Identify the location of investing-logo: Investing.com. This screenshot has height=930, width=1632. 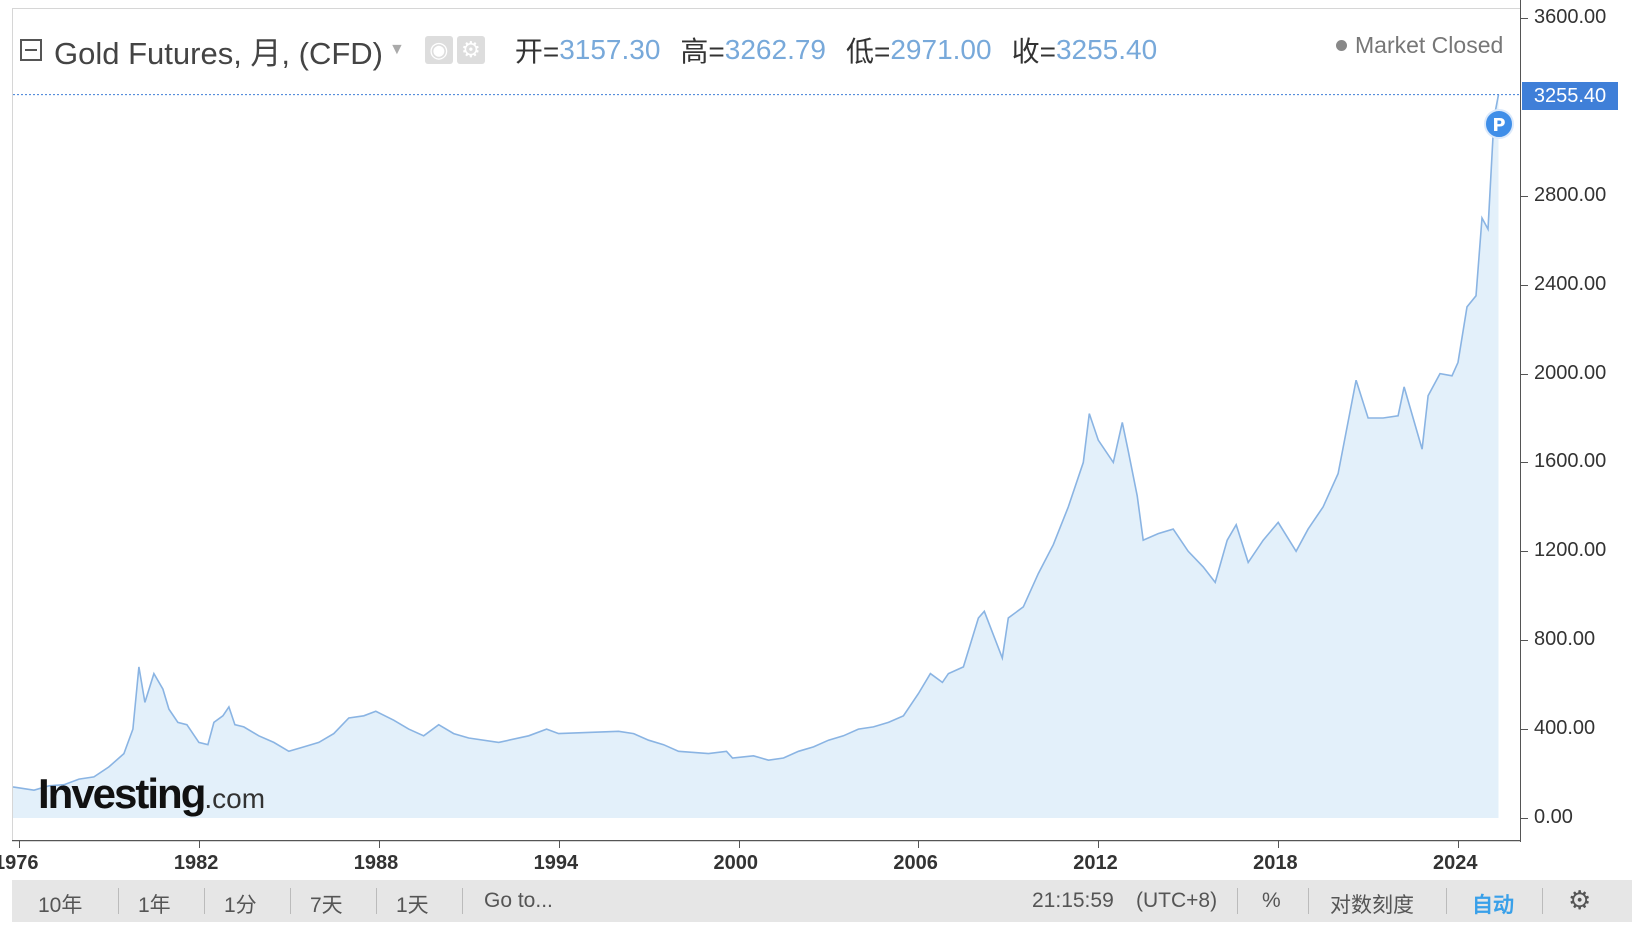
(151, 794).